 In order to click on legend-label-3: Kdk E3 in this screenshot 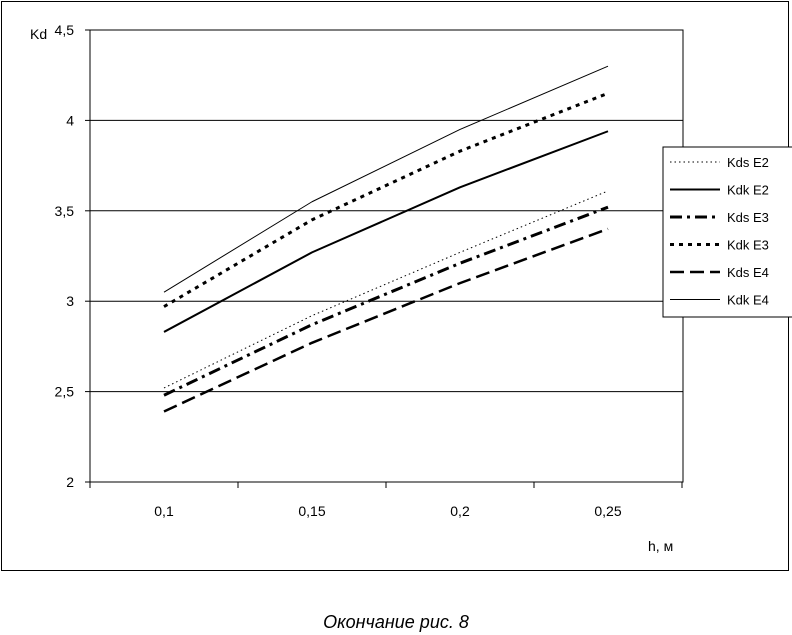, I will do `click(748, 245)`.